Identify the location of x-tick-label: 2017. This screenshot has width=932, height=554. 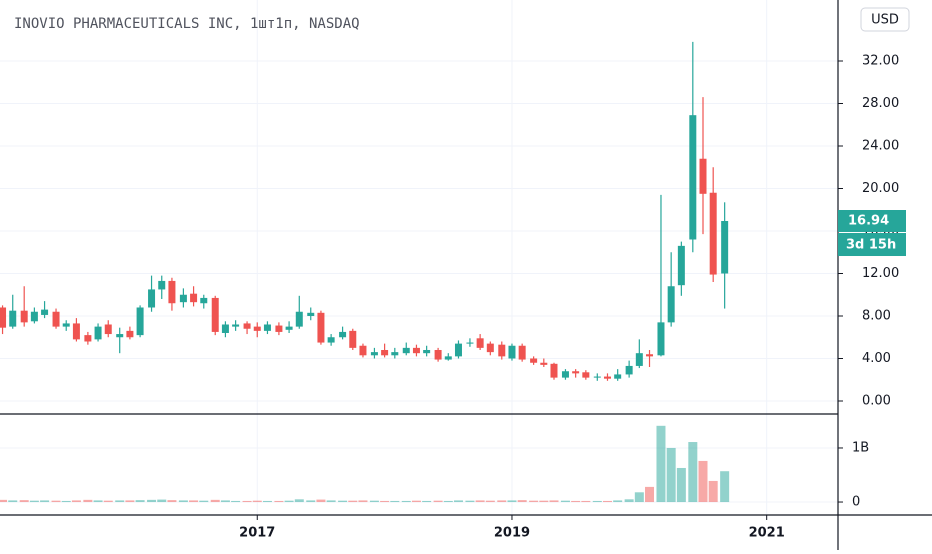
(257, 533).